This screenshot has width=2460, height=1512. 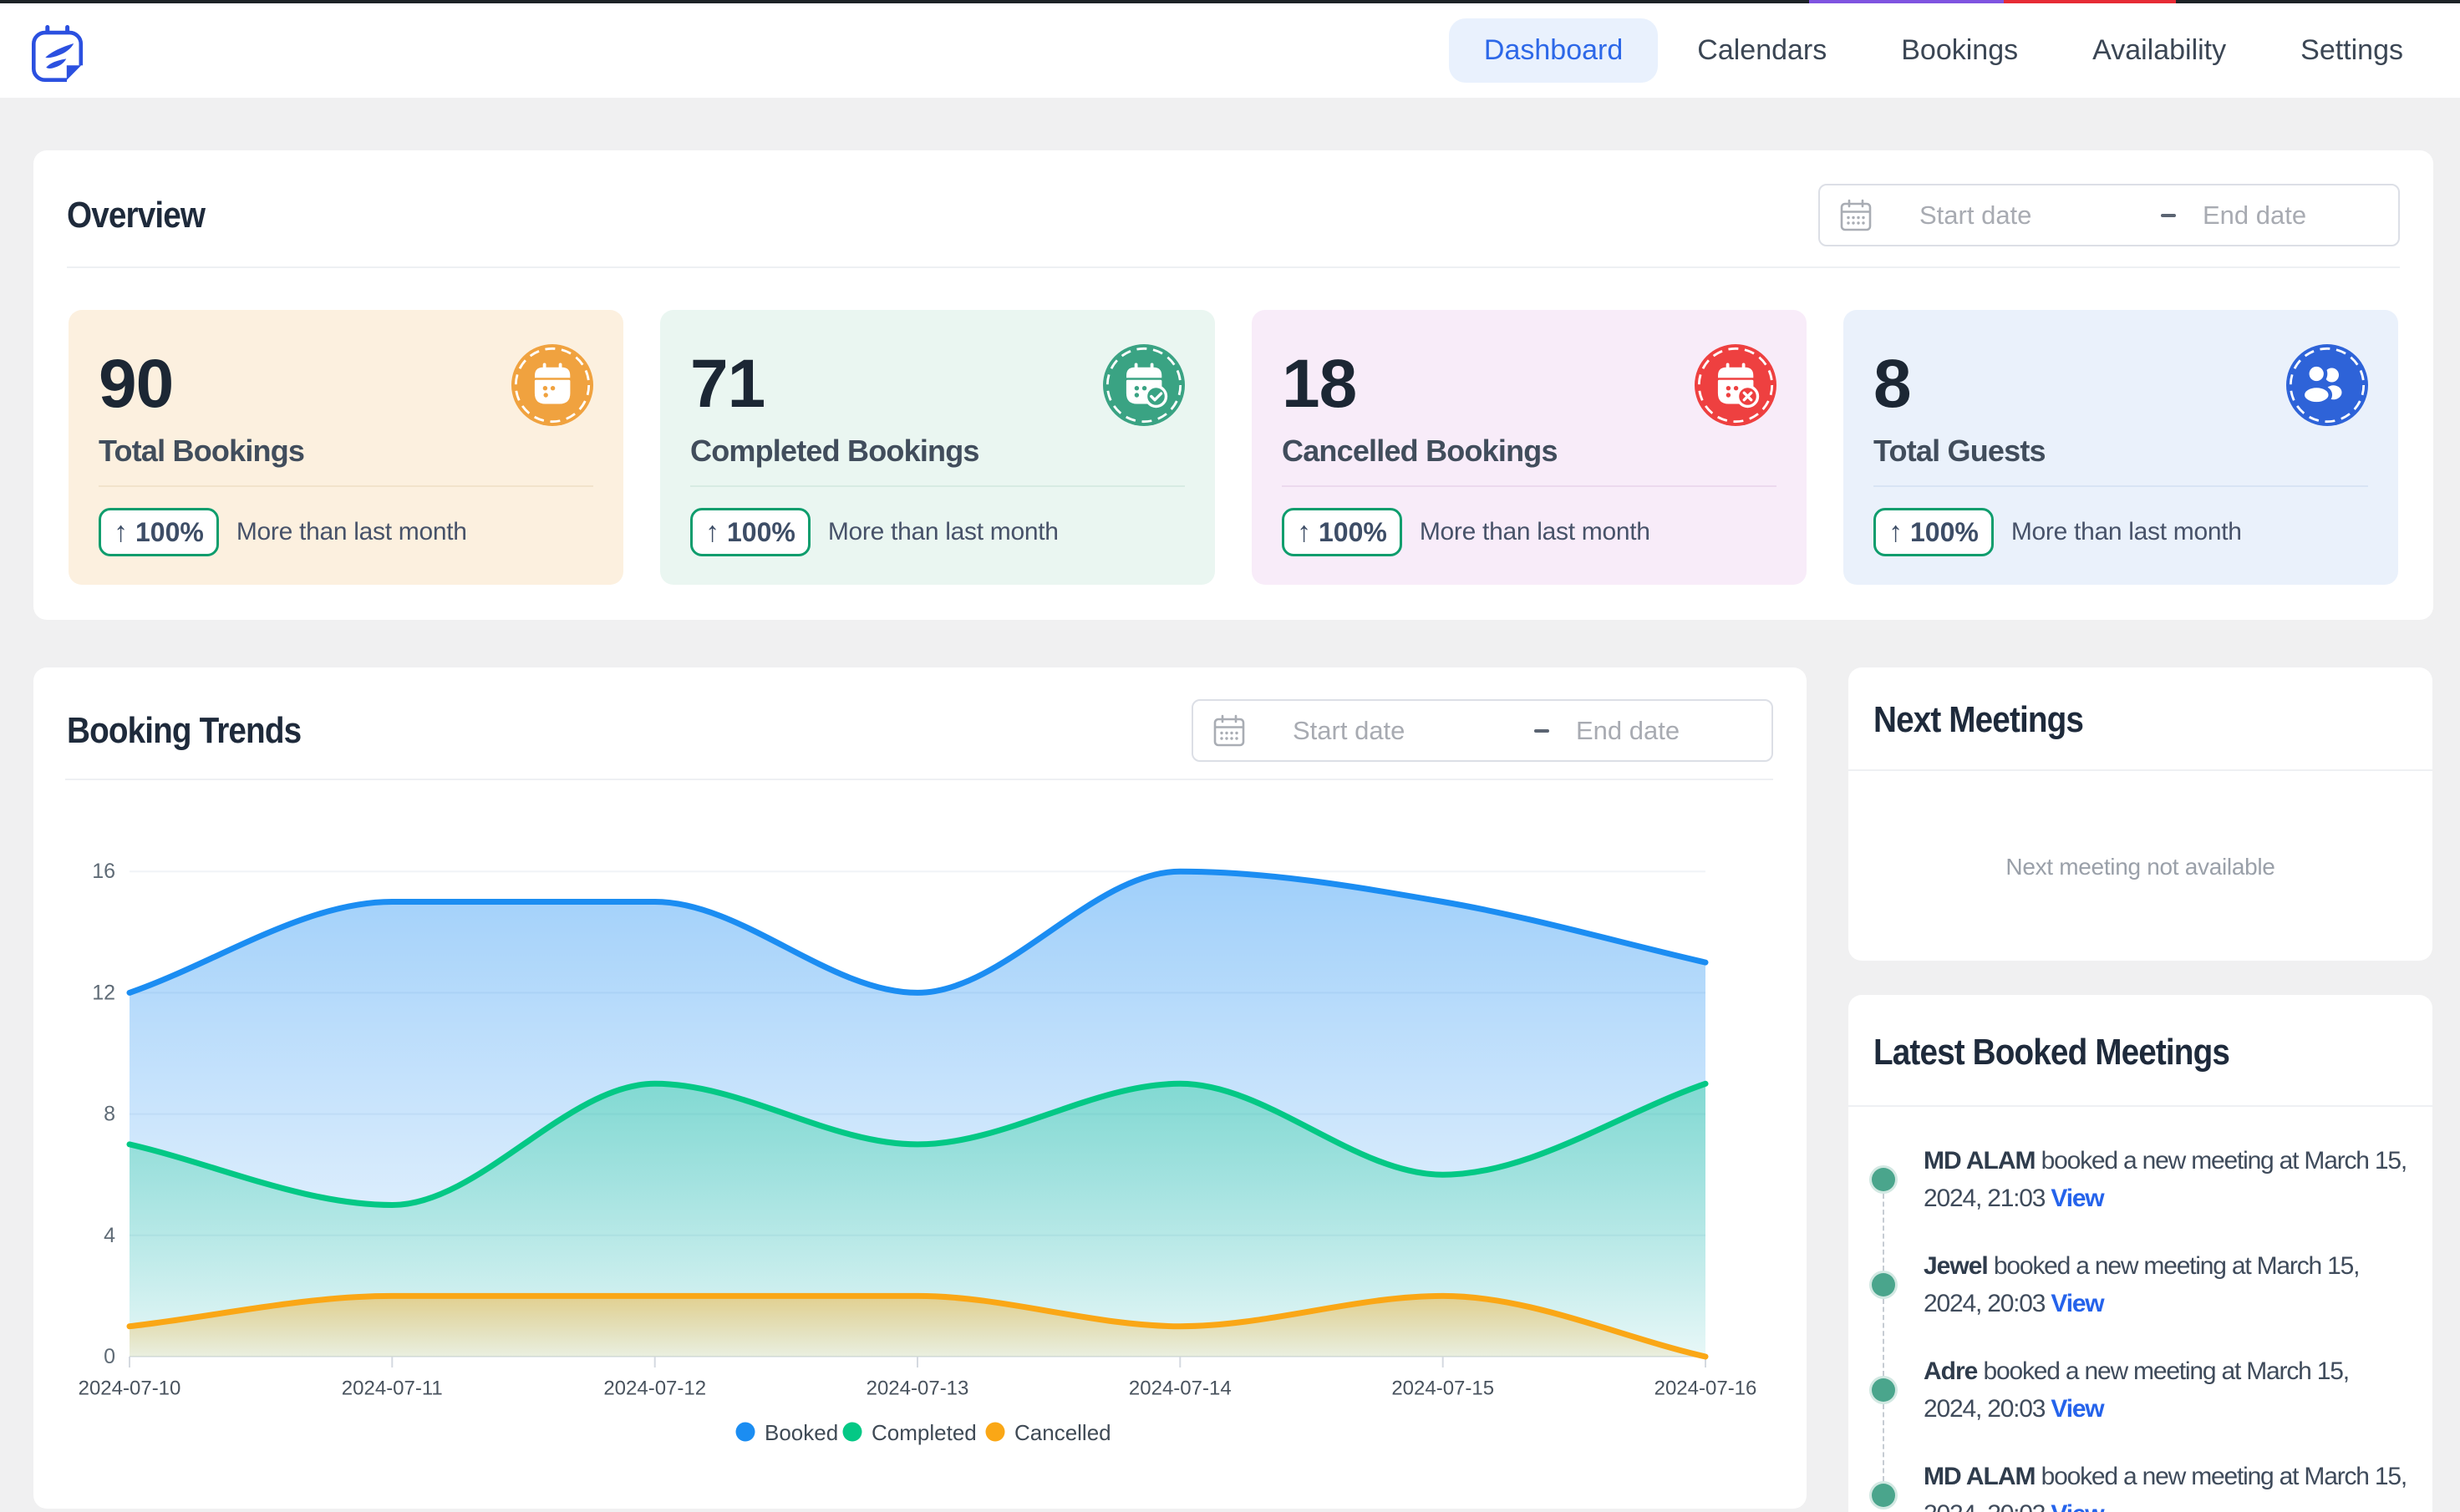 What do you see at coordinates (1442, 1389) in the screenshot?
I see `svg-text: 2024-07-15` at bounding box center [1442, 1389].